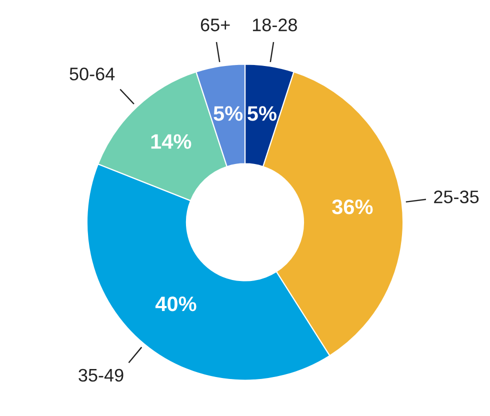  I want to click on data-label: 14%, so click(171, 141).